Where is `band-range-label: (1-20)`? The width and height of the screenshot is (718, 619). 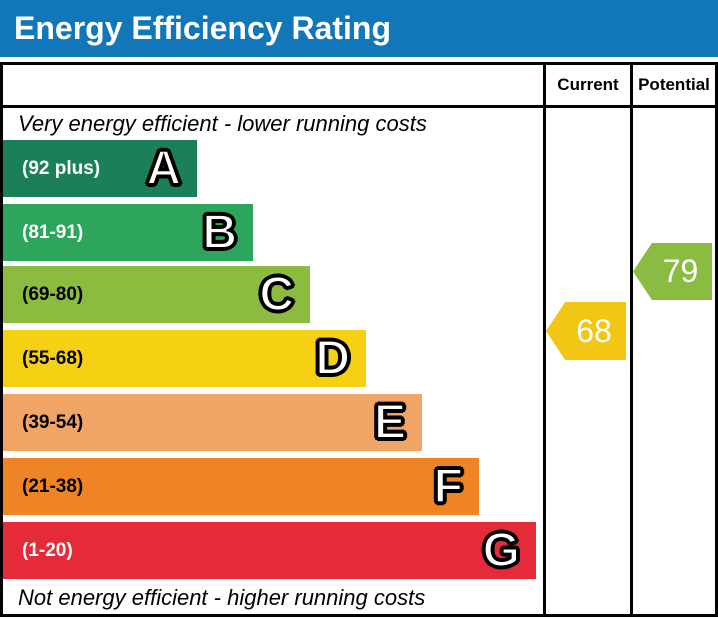
band-range-label: (1-20) is located at coordinates (47, 550).